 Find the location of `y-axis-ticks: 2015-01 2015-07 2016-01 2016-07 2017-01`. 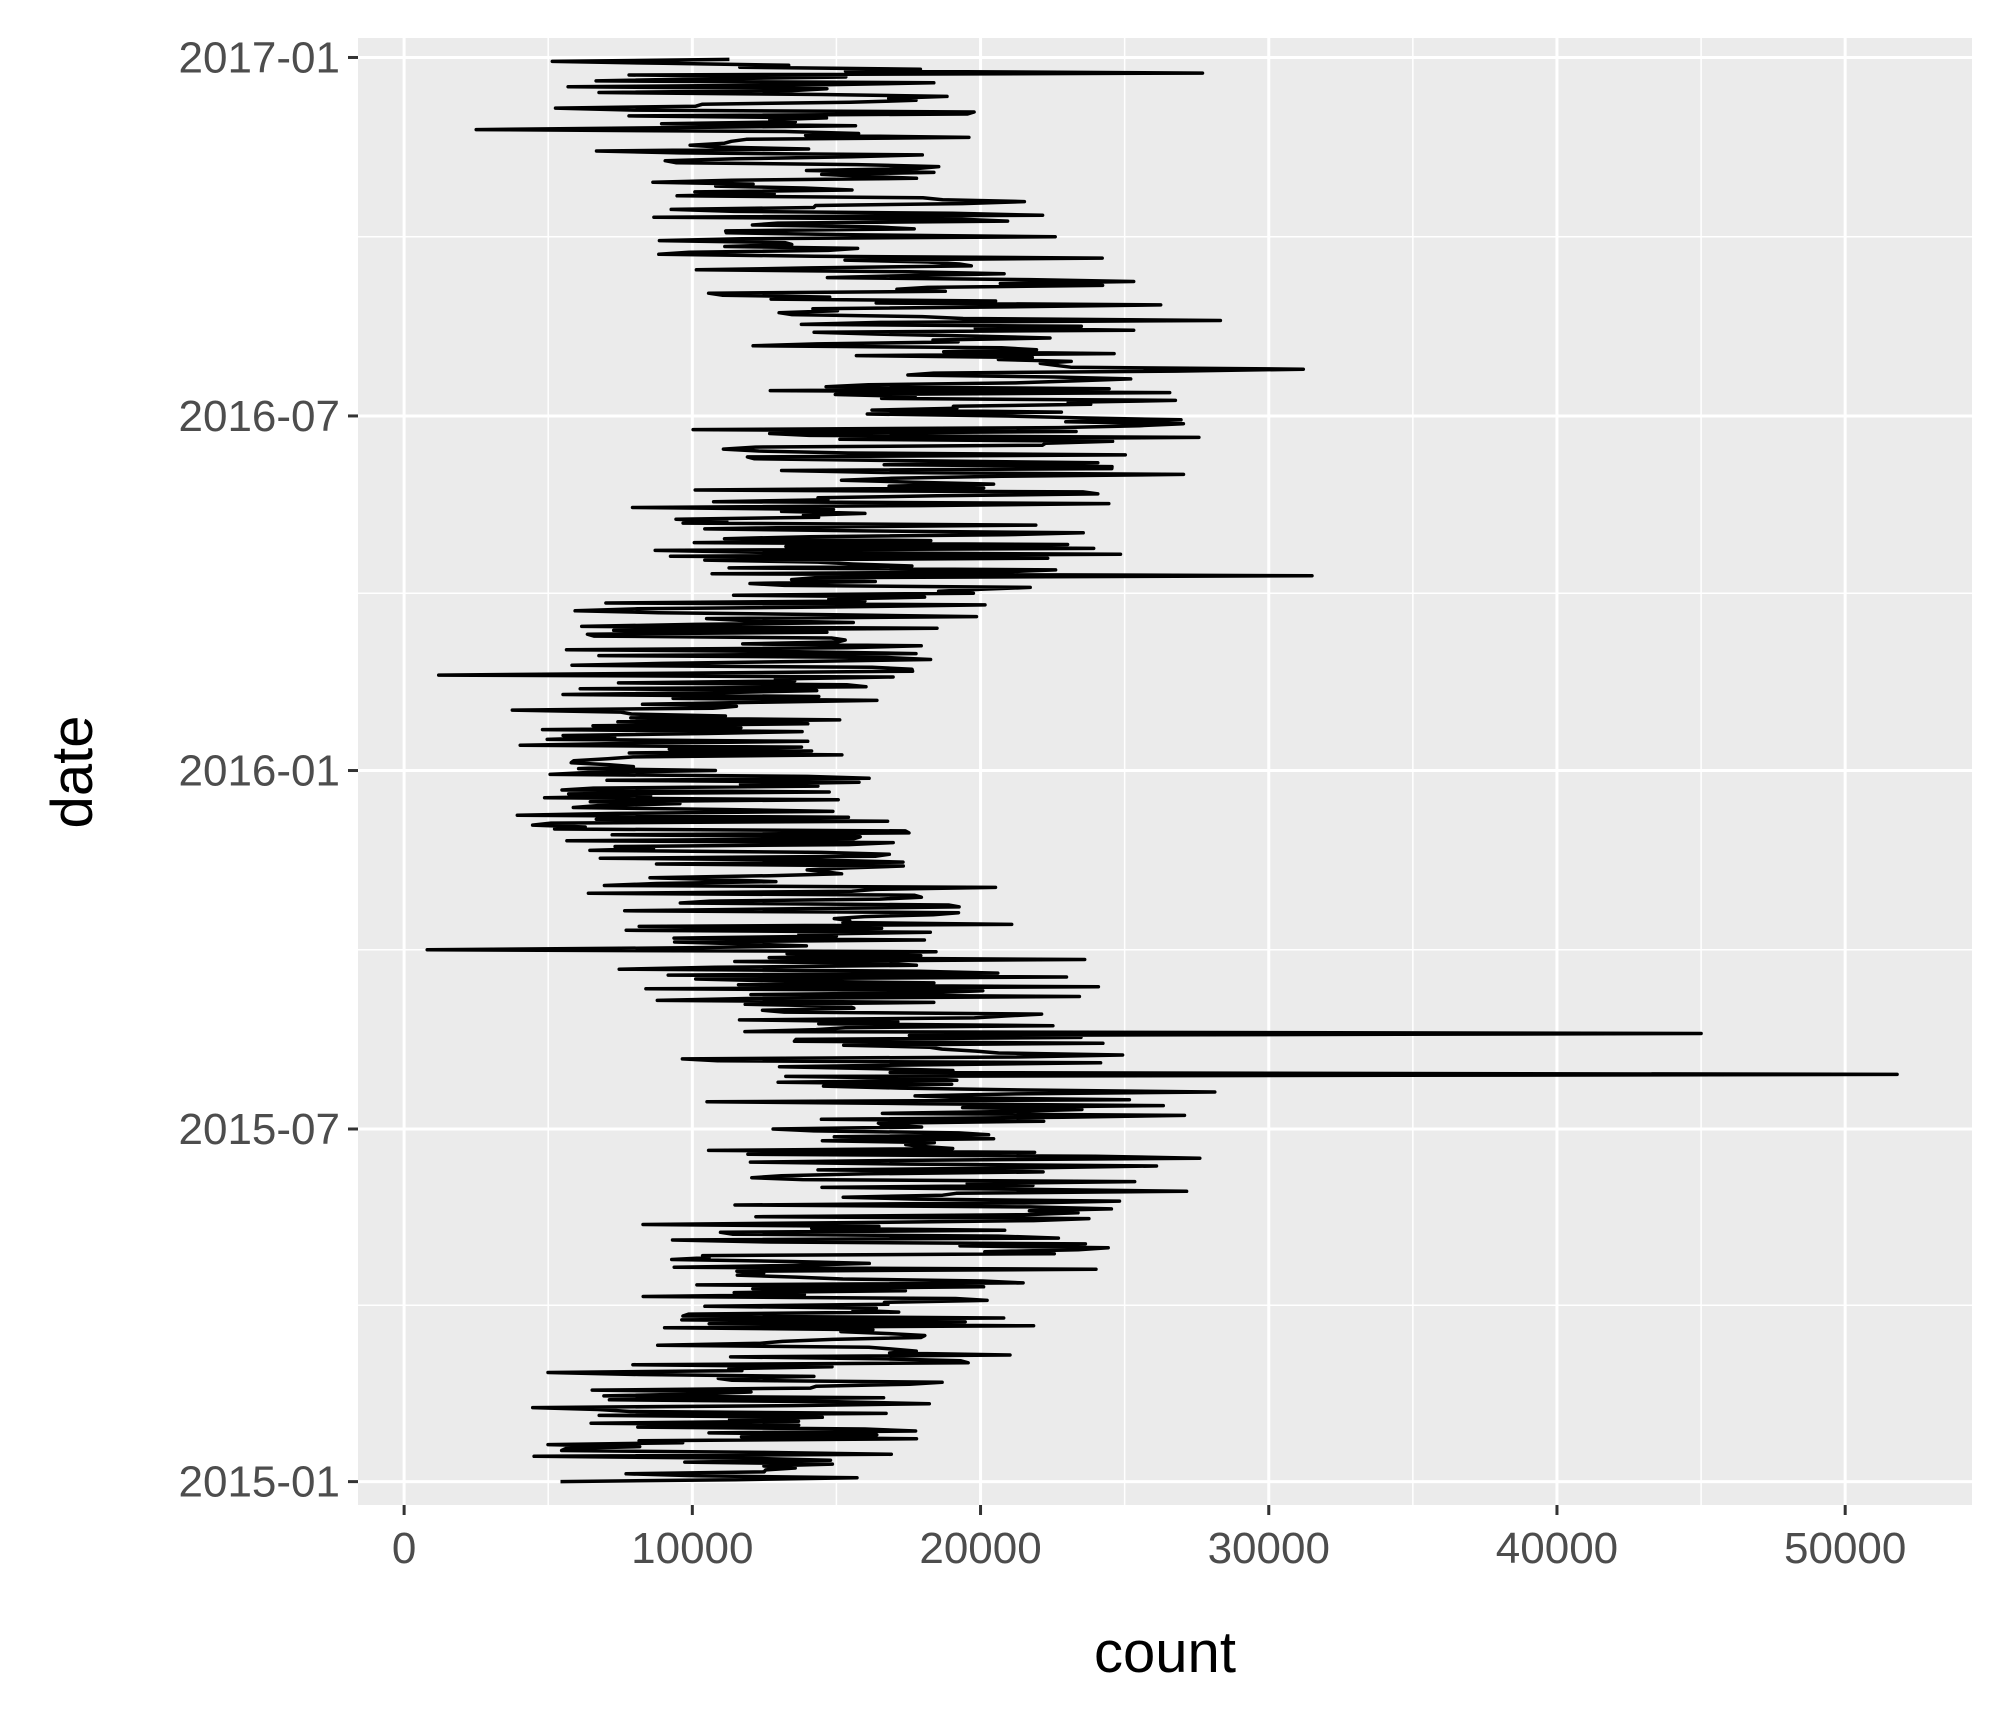

y-axis-ticks: 2015-01 2015-07 2016-01 2016-07 2017-01 is located at coordinates (268, 770).